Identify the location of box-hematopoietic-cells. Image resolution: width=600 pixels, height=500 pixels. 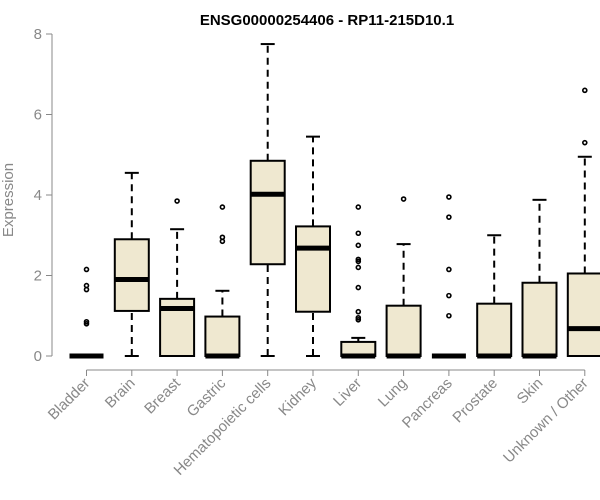
(267, 200).